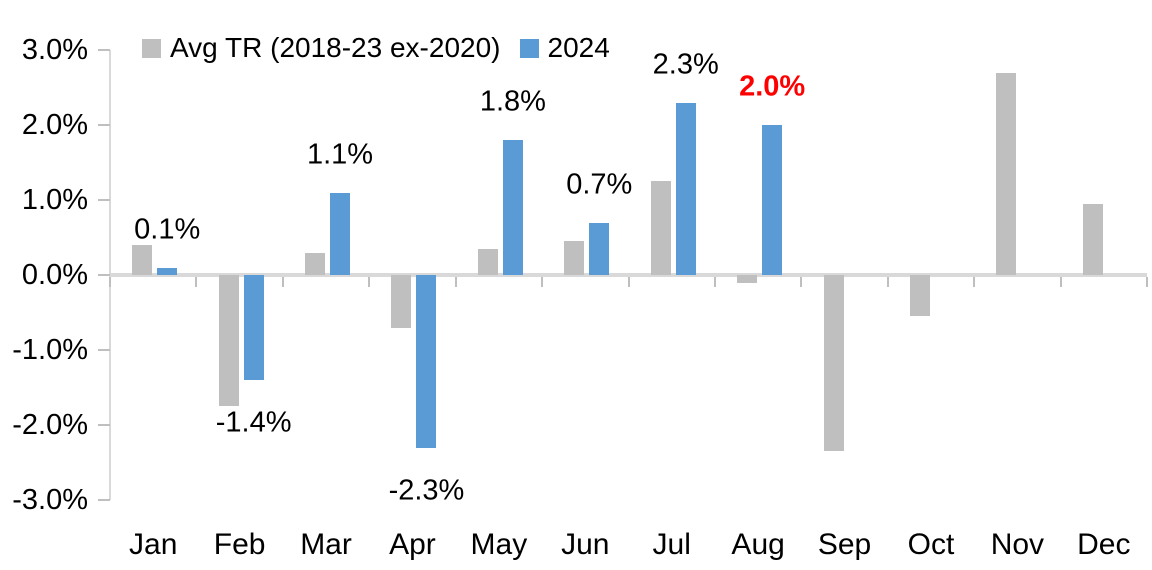  What do you see at coordinates (671, 544) in the screenshot?
I see `x-axis-label-jul: Jul` at bounding box center [671, 544].